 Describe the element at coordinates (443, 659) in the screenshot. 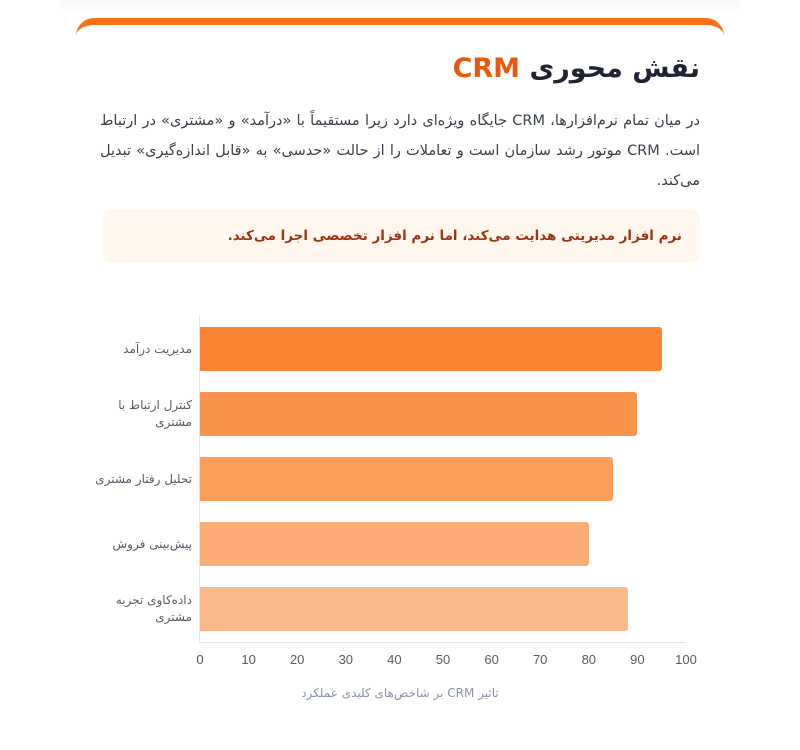

I see `x-tick-label: 50` at that location.